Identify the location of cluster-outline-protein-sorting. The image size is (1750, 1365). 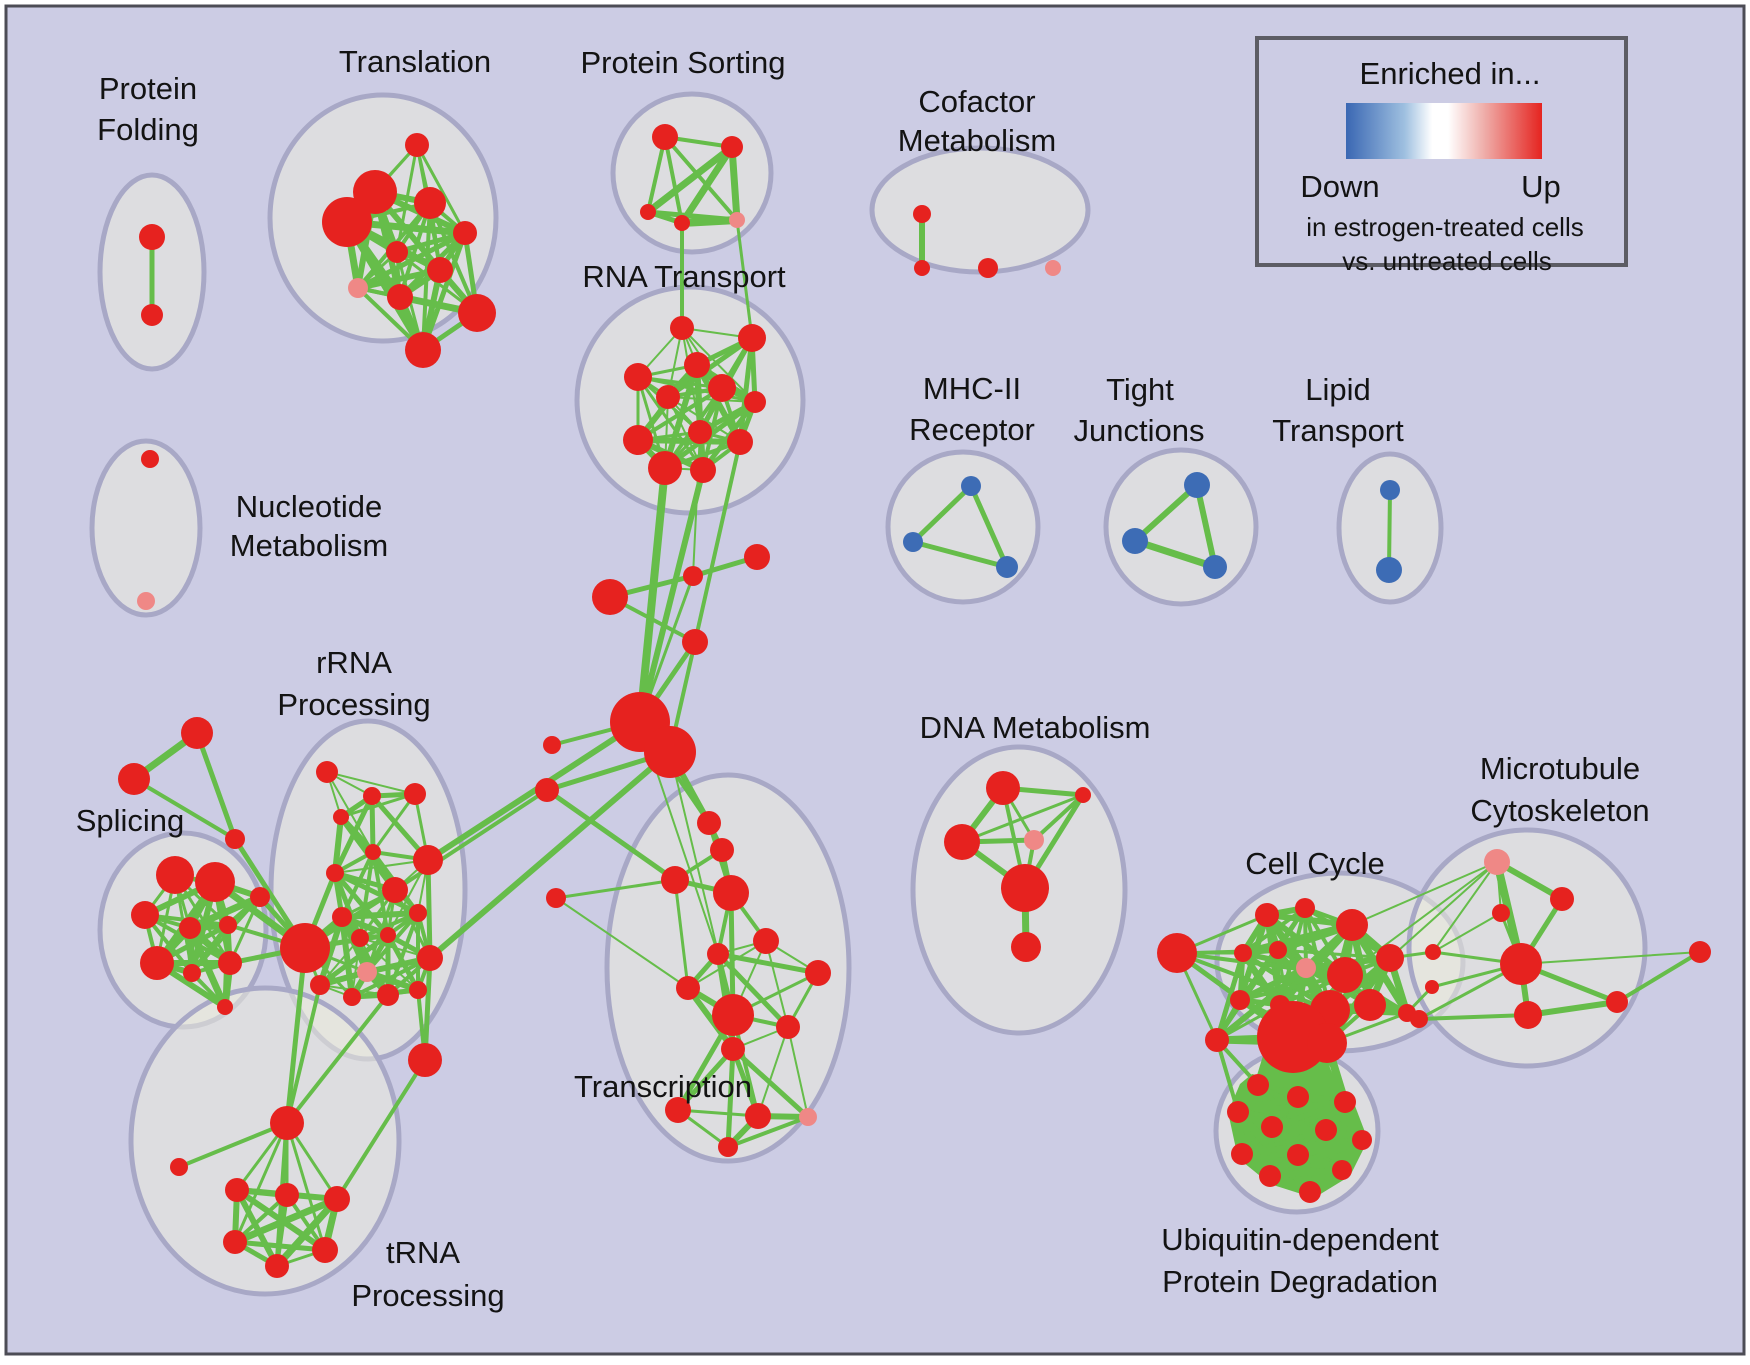
(692, 173).